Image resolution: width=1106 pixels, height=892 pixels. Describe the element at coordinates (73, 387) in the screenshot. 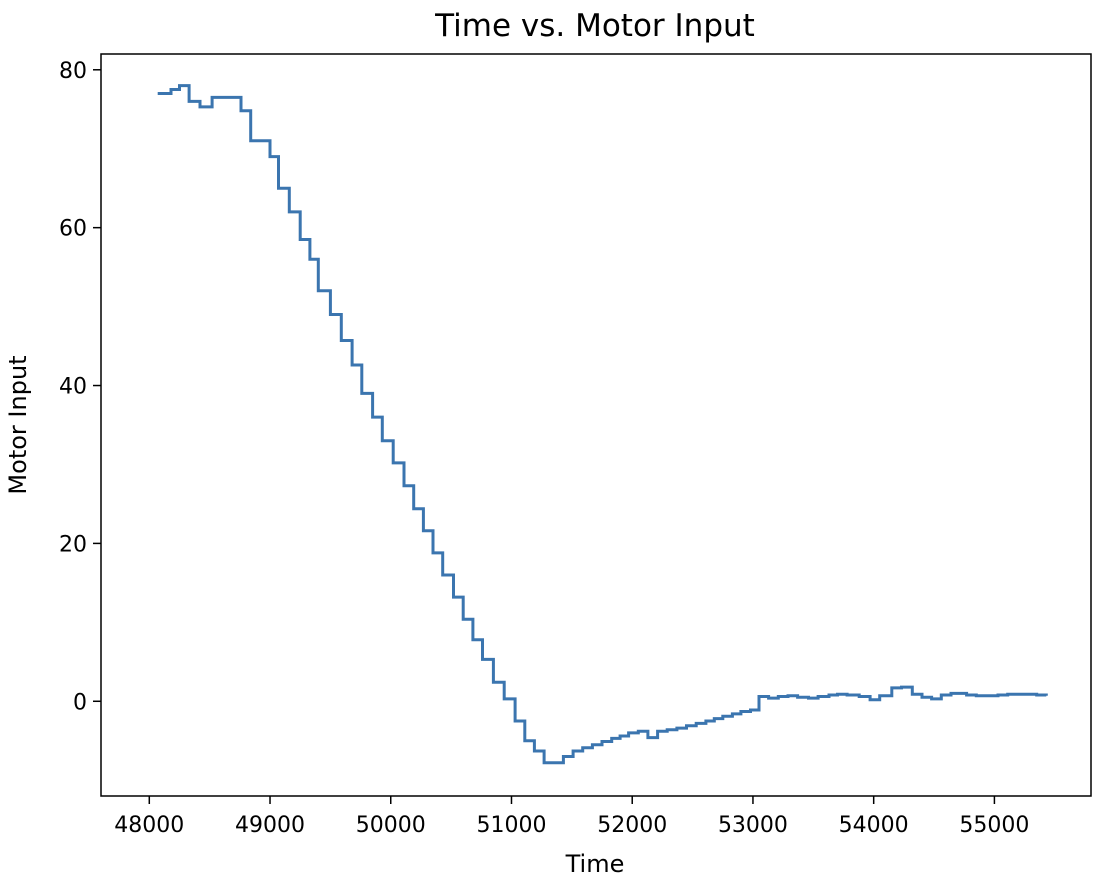

I see `y-tick-label: 40` at that location.